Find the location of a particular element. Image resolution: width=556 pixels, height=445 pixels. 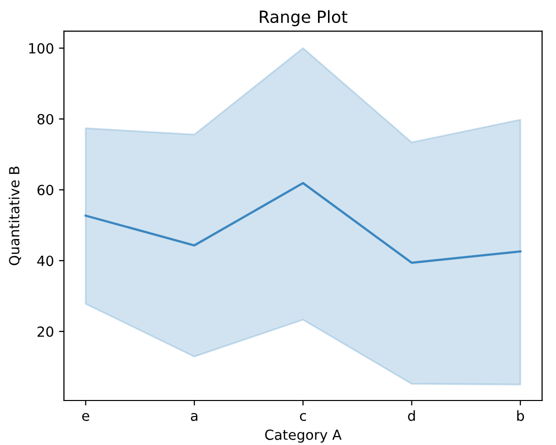

line-series is located at coordinates (303, 223).